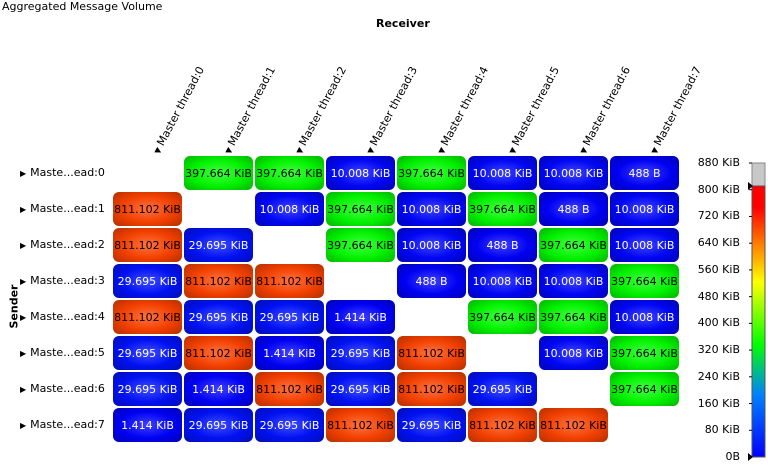 Image resolution: width=768 pixels, height=465 pixels. I want to click on row-label: ▶ Maste...ead:5, so click(62, 352).